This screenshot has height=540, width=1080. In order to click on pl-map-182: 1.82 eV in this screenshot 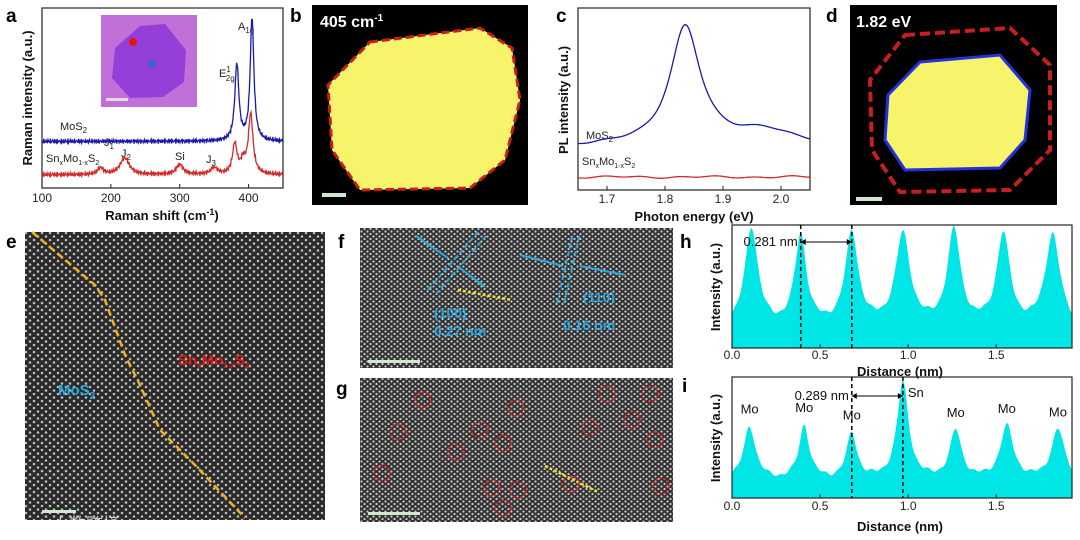, I will do `click(953, 105)`.